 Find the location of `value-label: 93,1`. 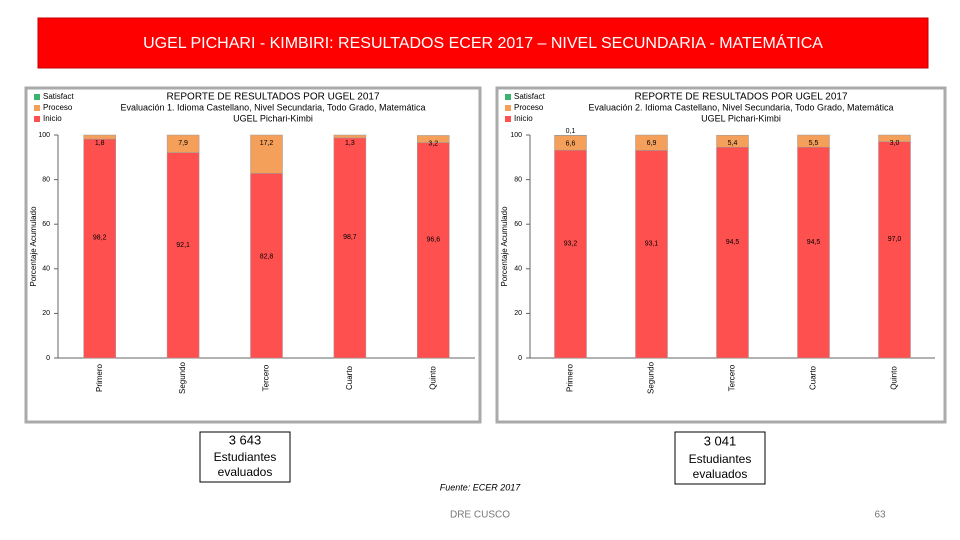

value-label: 93,1 is located at coordinates (652, 244).